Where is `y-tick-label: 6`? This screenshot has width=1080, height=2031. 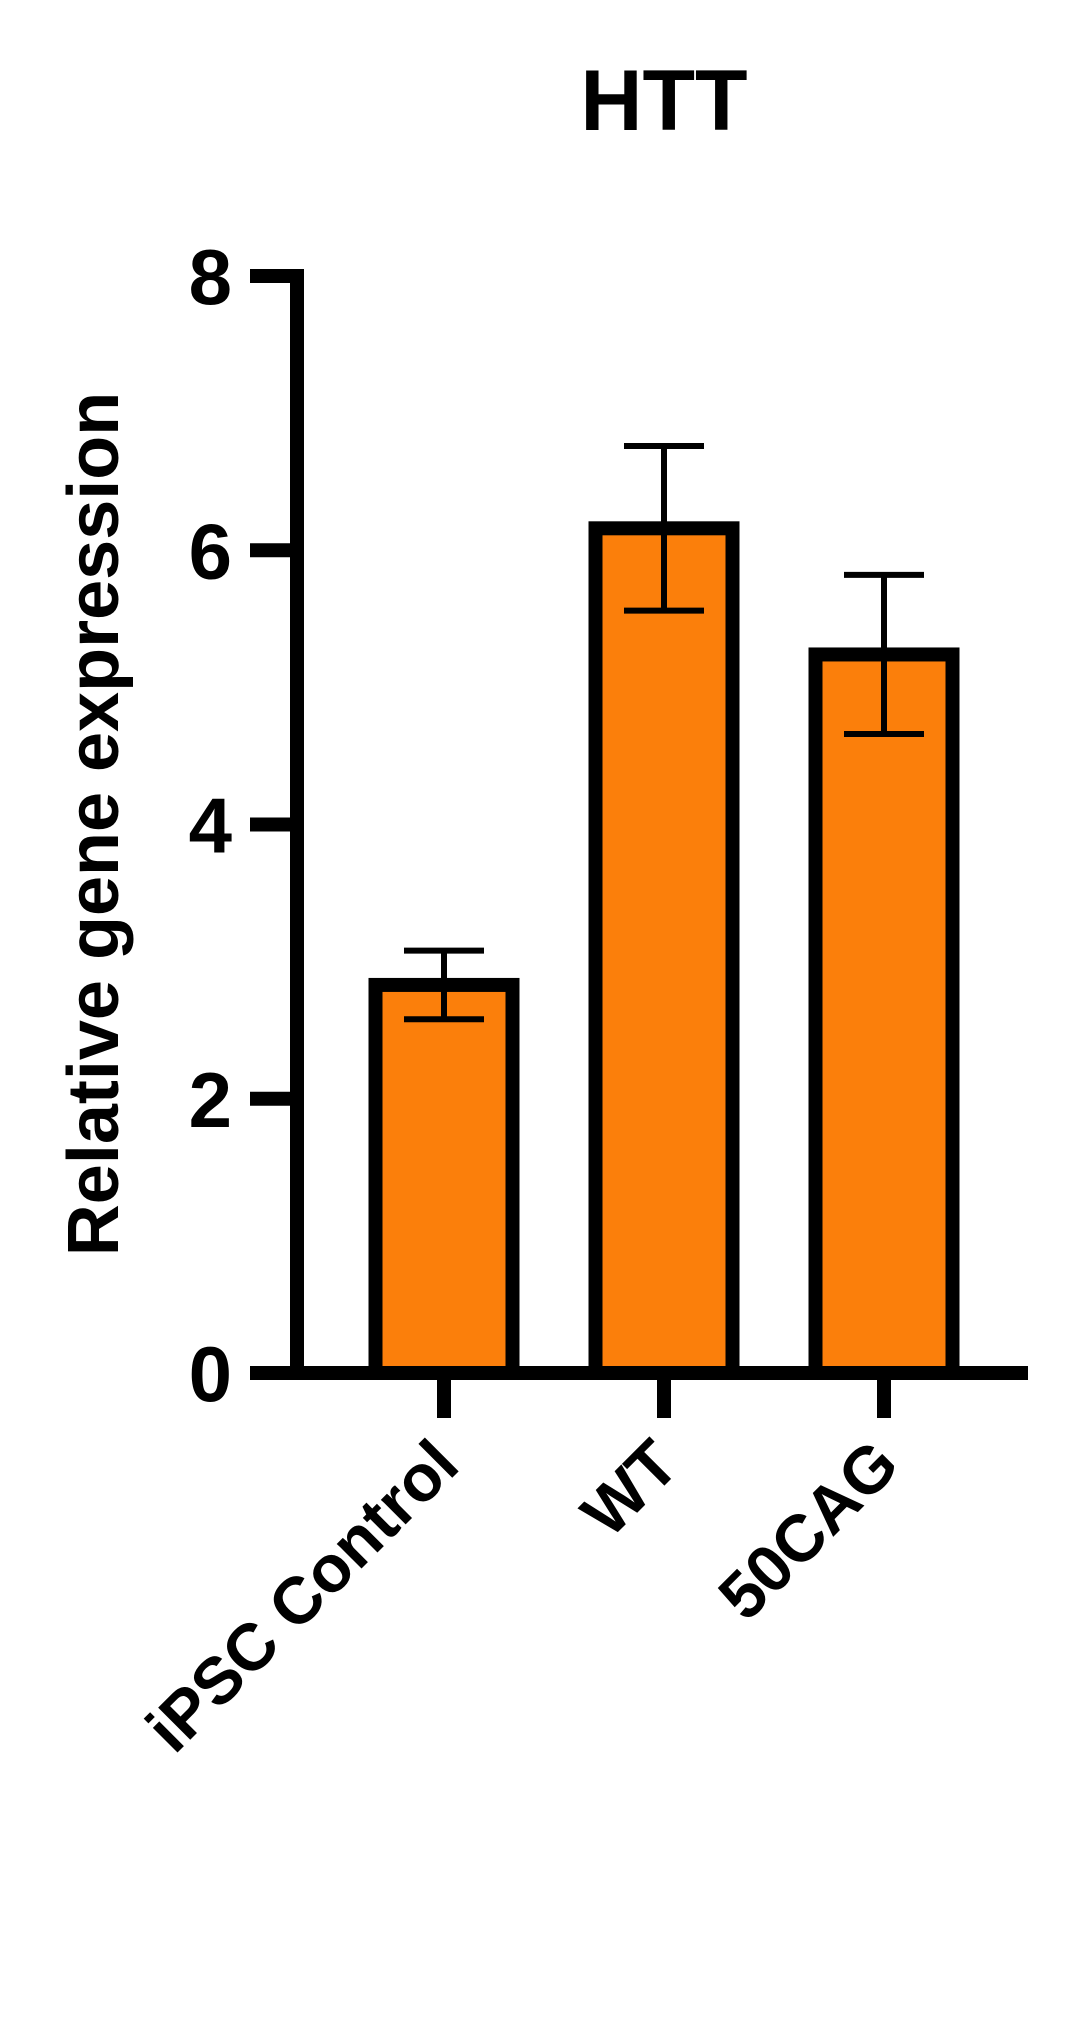 y-tick-label: 6 is located at coordinates (210, 551).